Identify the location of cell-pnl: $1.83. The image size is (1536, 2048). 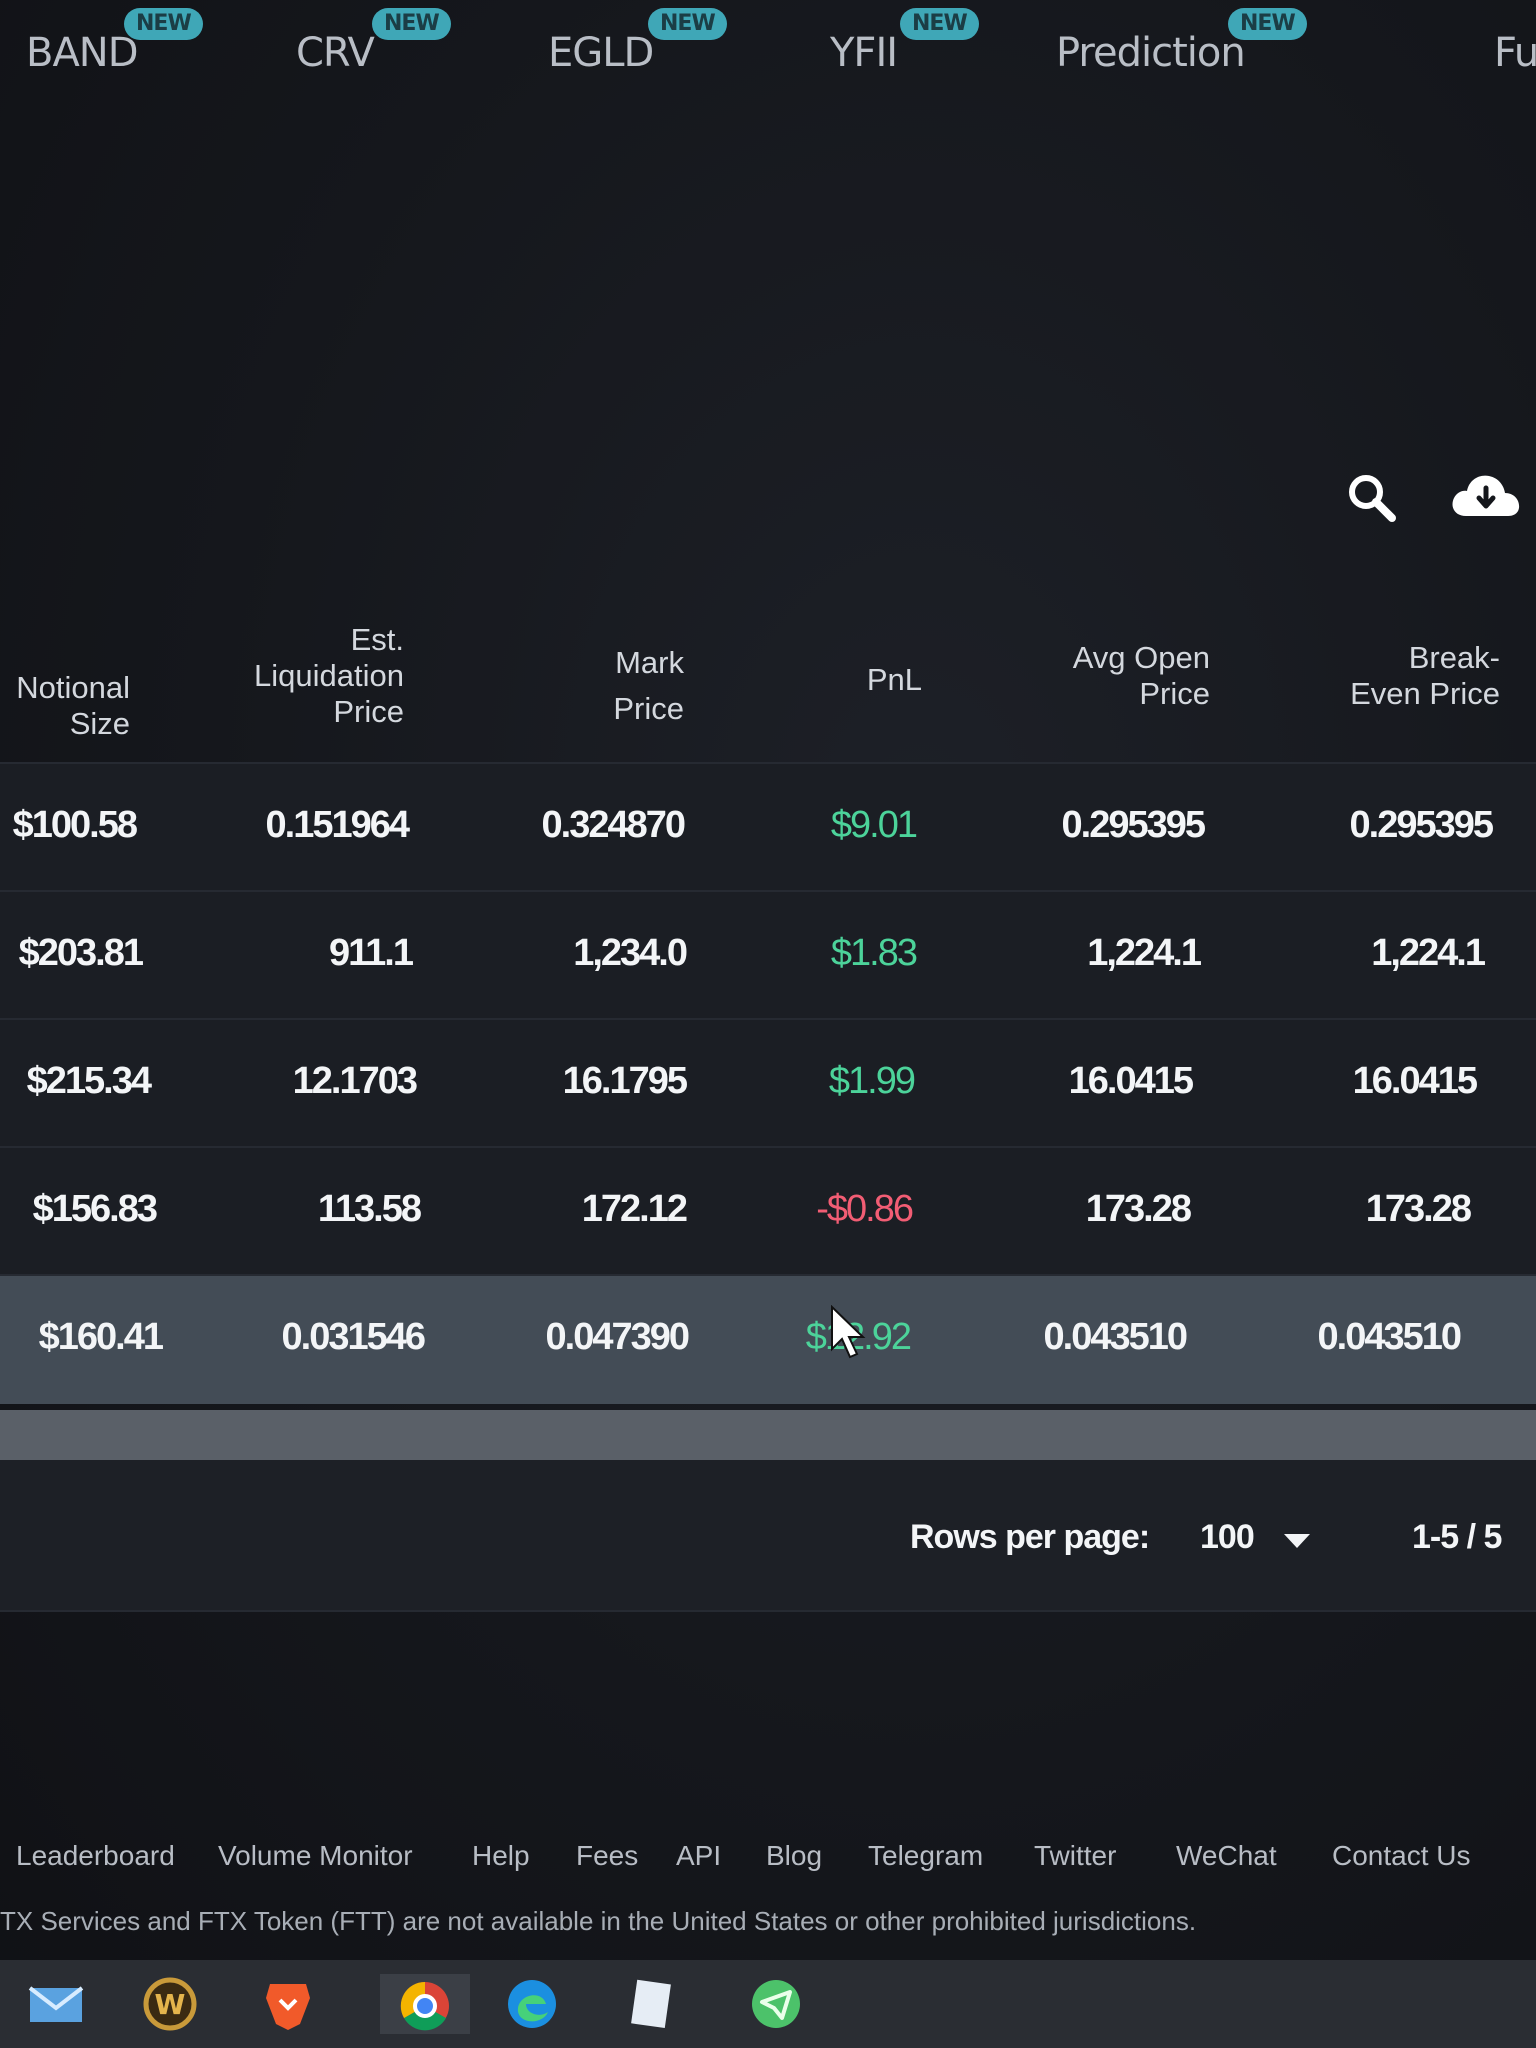
(874, 953).